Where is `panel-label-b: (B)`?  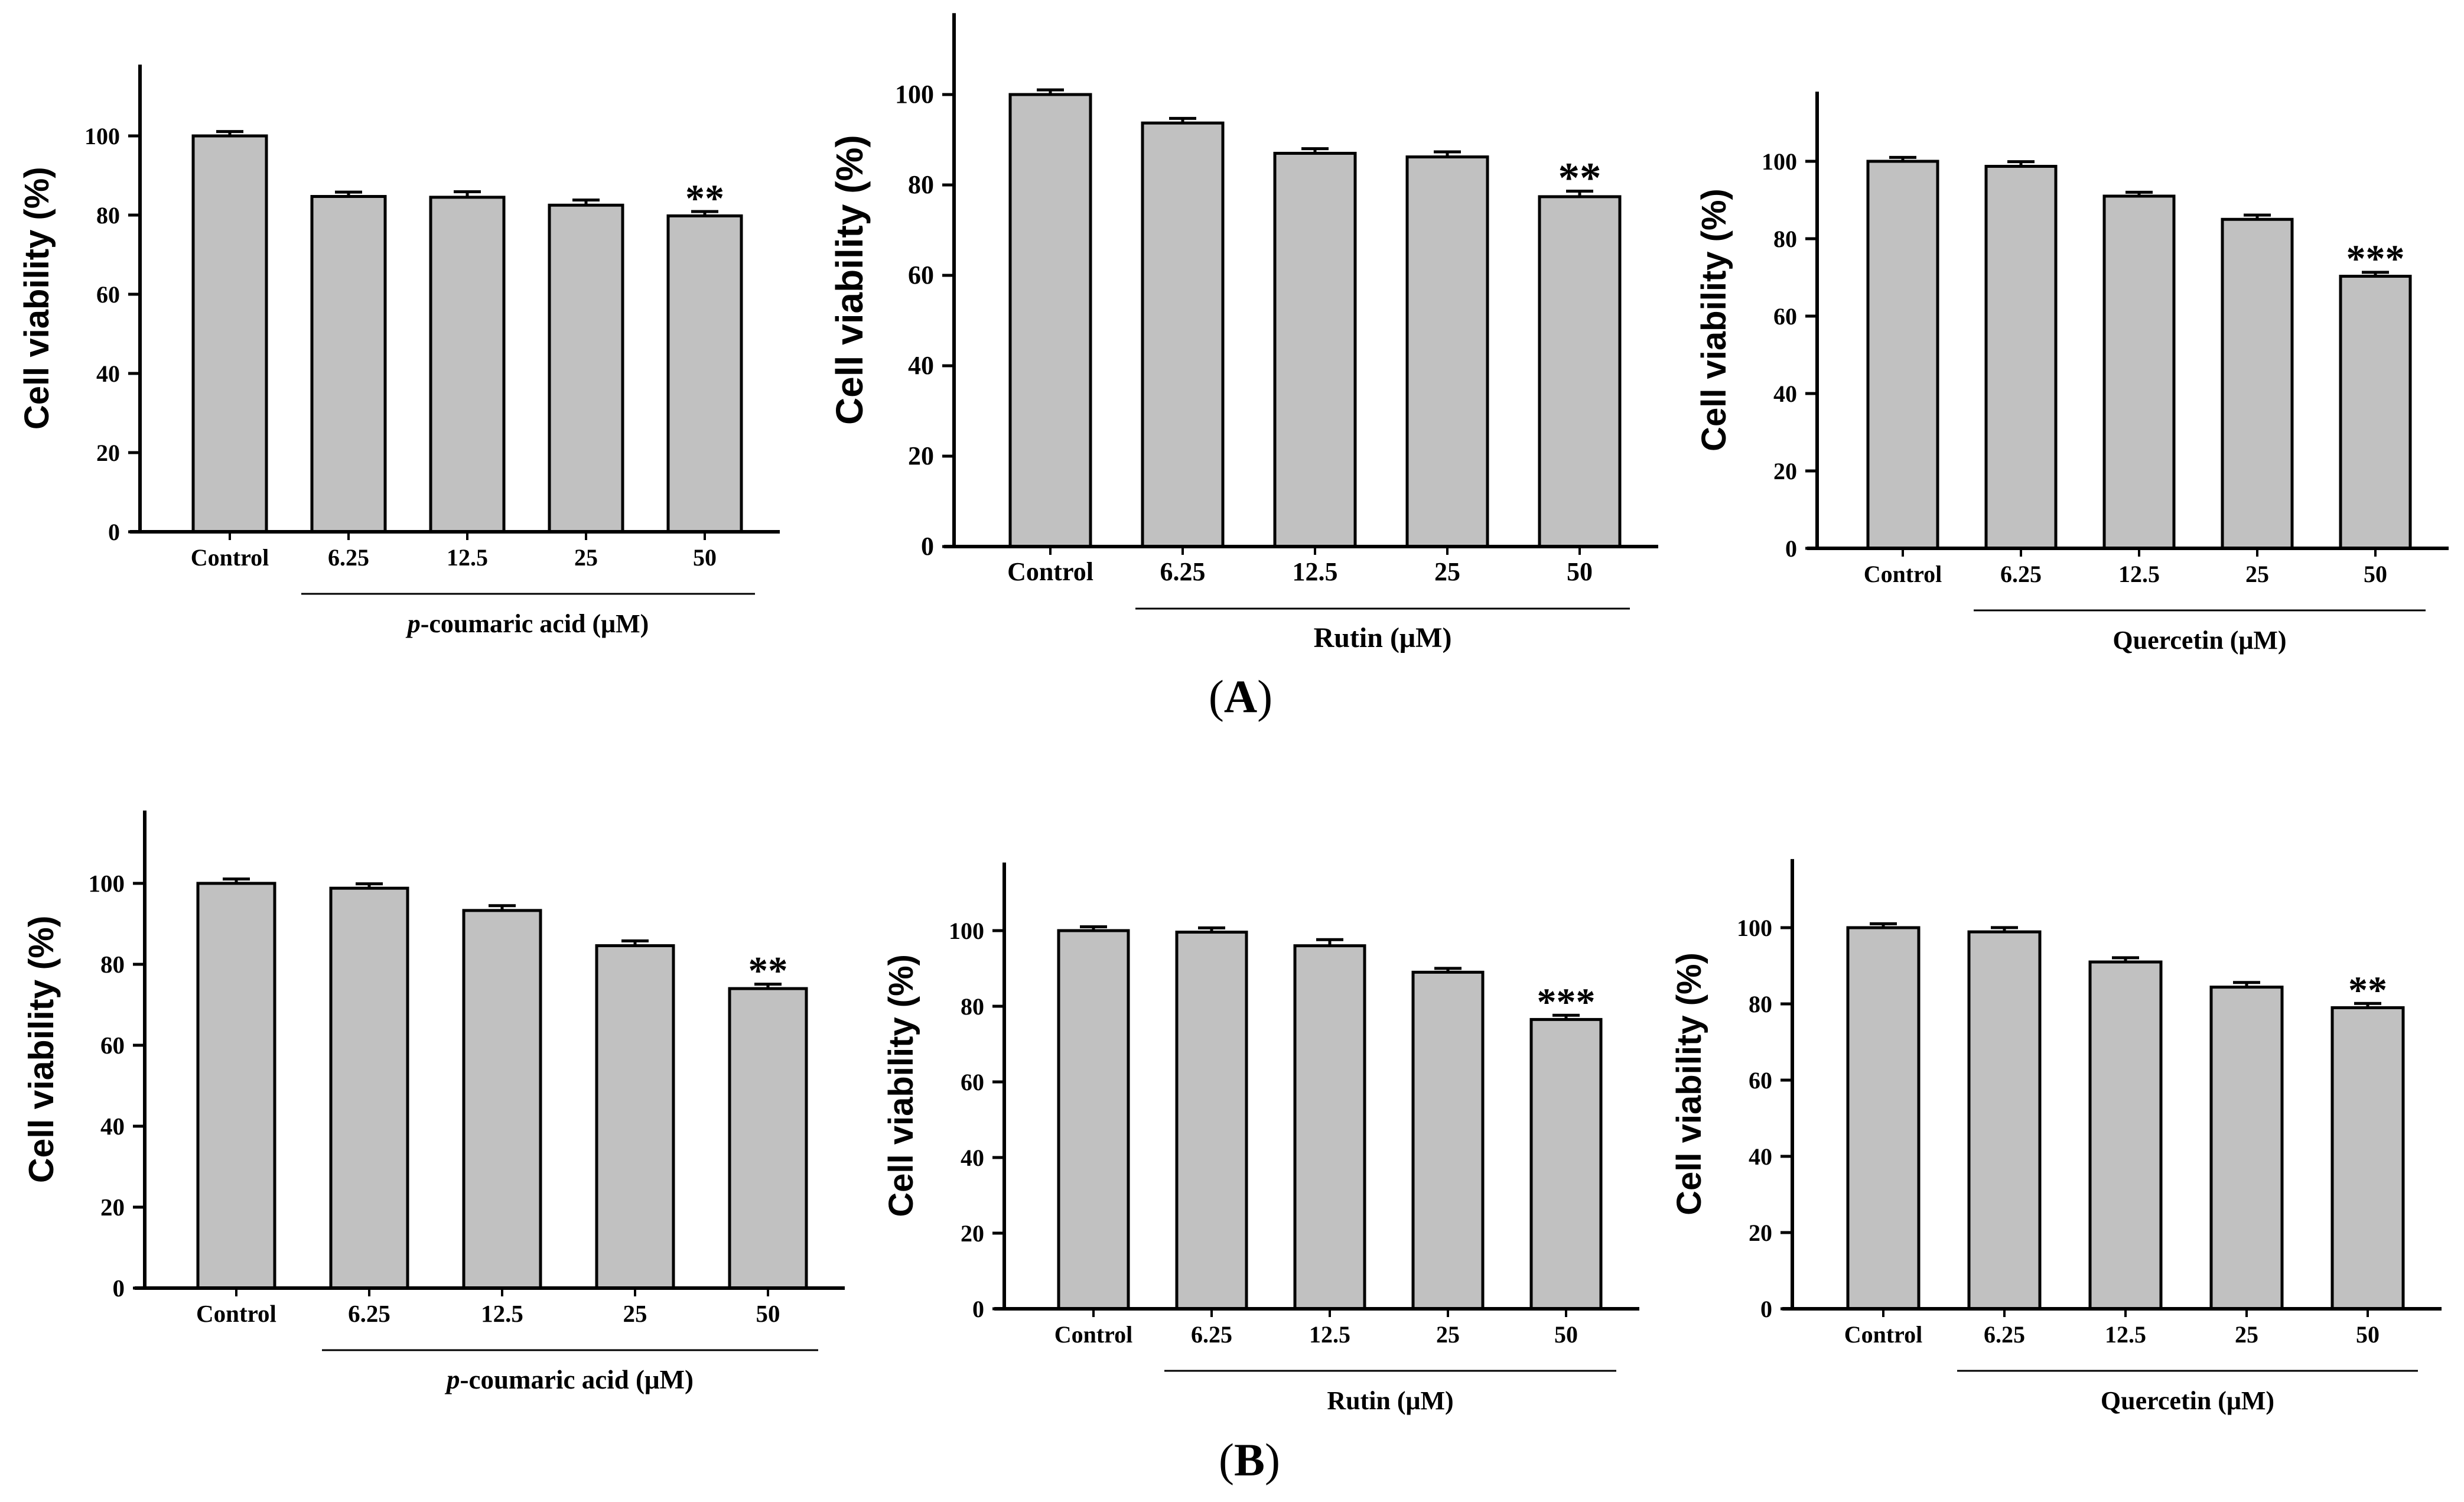 panel-label-b: (B) is located at coordinates (1249, 1460).